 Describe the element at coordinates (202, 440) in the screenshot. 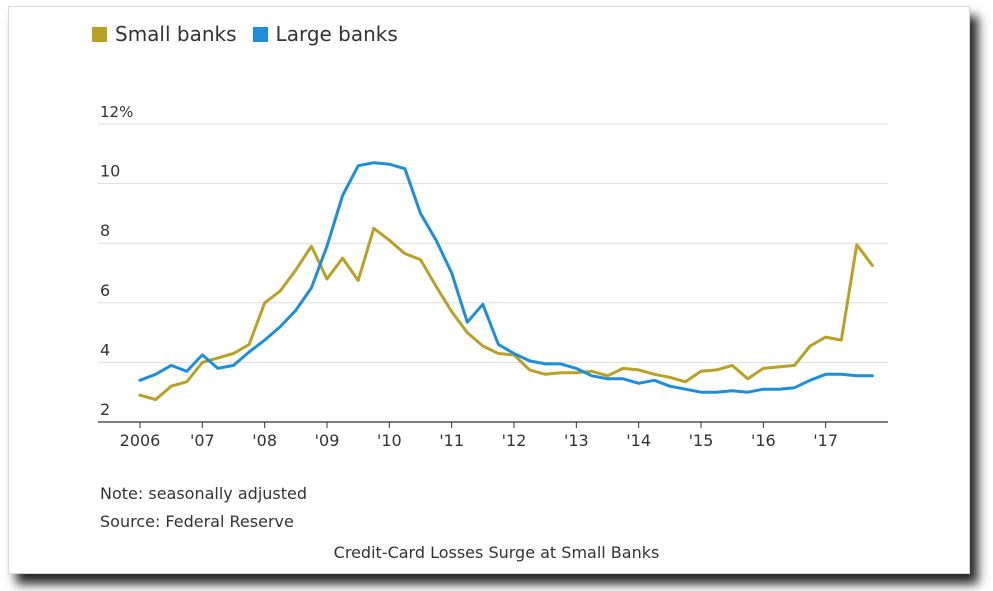

I see `x-tick-label: '07` at that location.